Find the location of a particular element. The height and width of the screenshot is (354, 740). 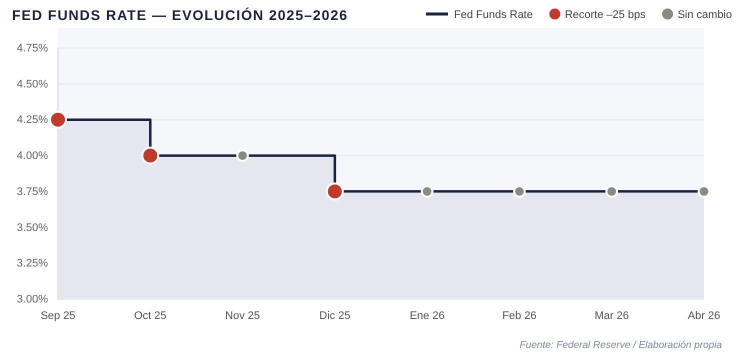

source-note: Fuente: Federal Reserve / Elaboración propia is located at coordinates (621, 345).